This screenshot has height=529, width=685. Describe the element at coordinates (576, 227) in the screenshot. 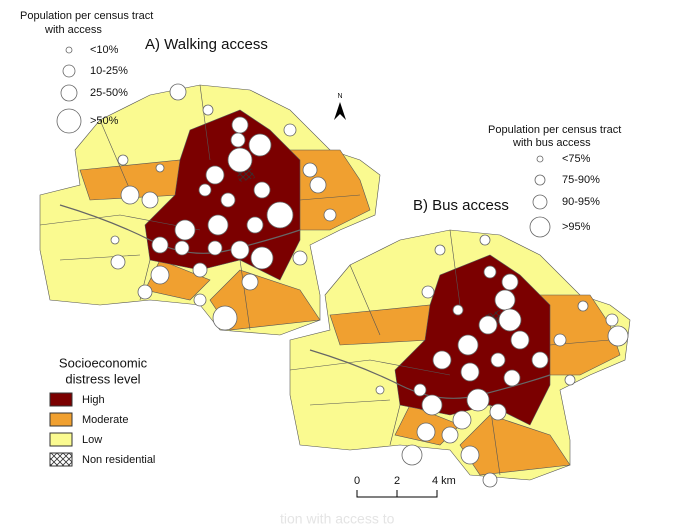

I see `legend-label: >95%` at that location.